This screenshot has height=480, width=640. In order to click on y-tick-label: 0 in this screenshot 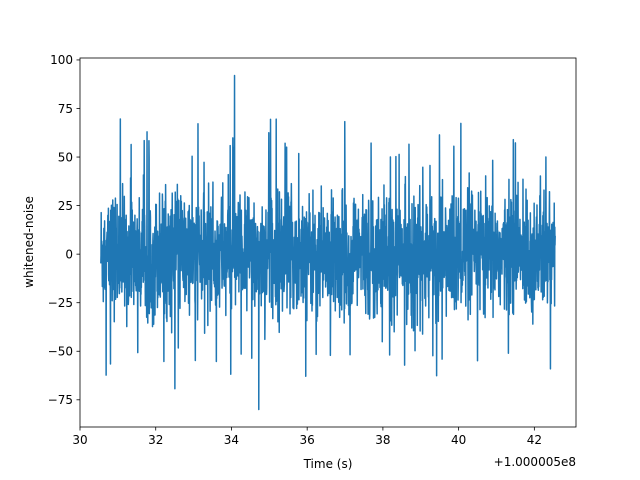, I will do `click(69, 254)`.